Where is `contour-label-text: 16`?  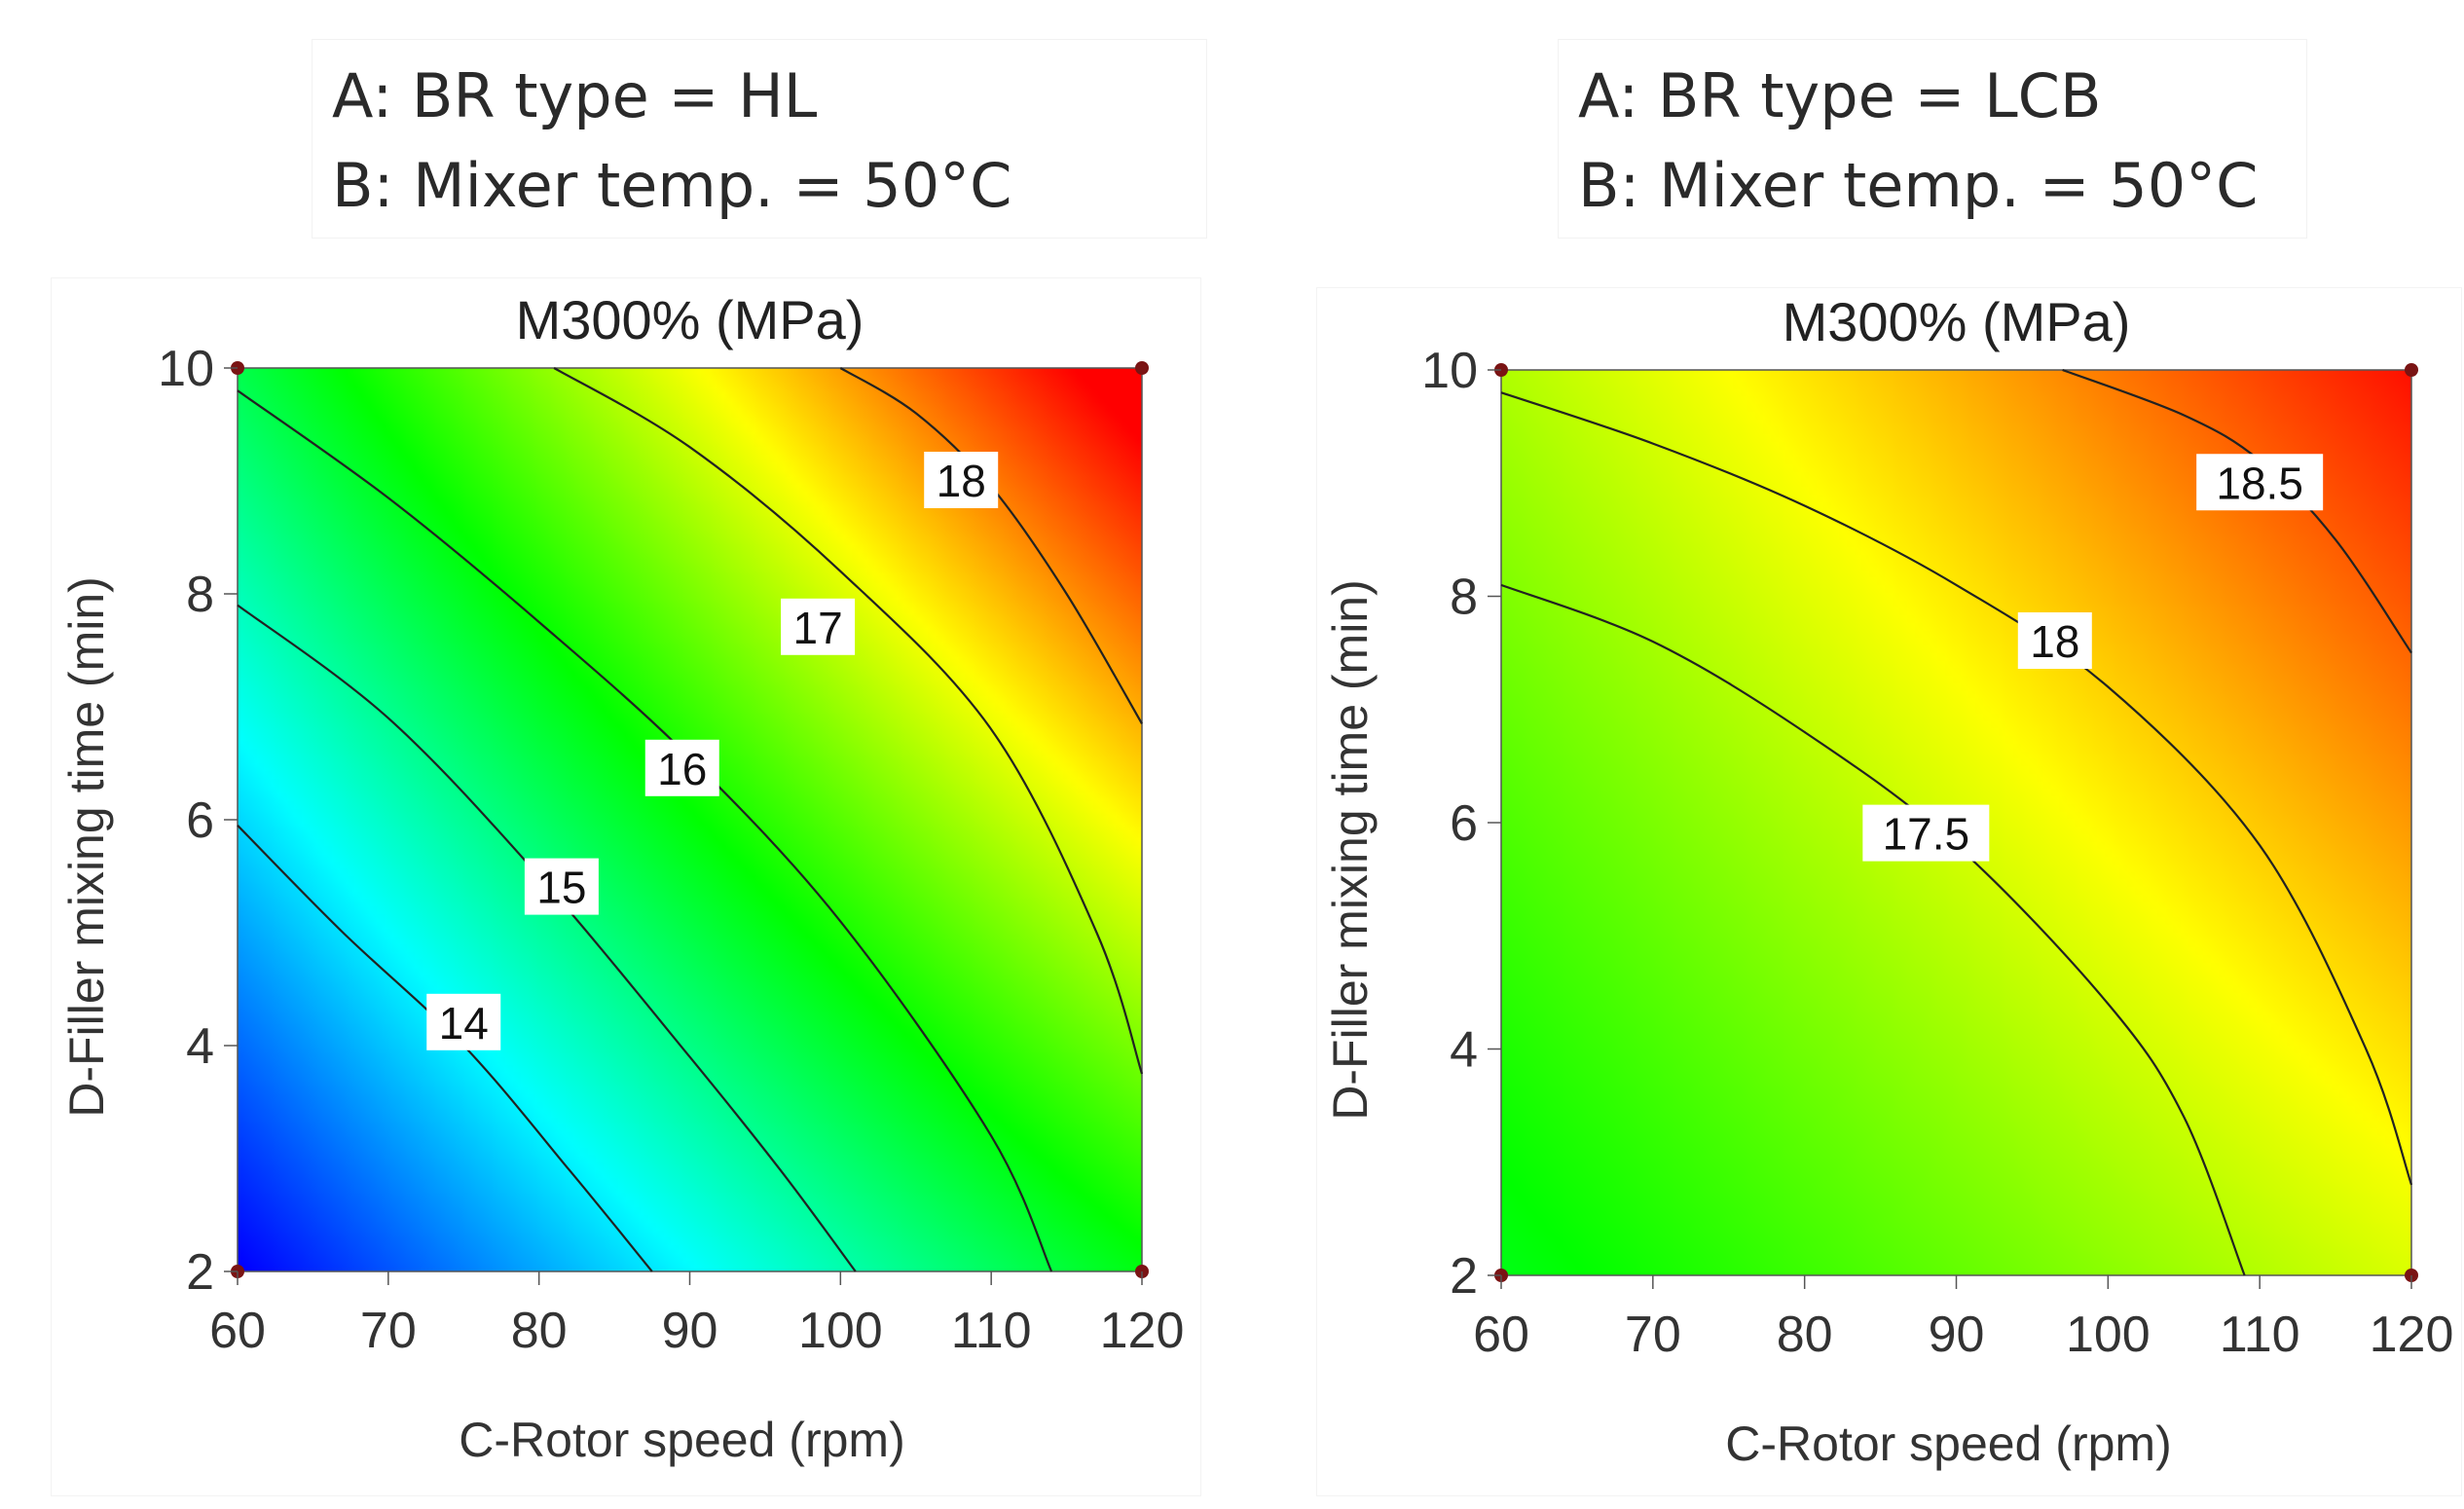 contour-label-text: 16 is located at coordinates (682, 769).